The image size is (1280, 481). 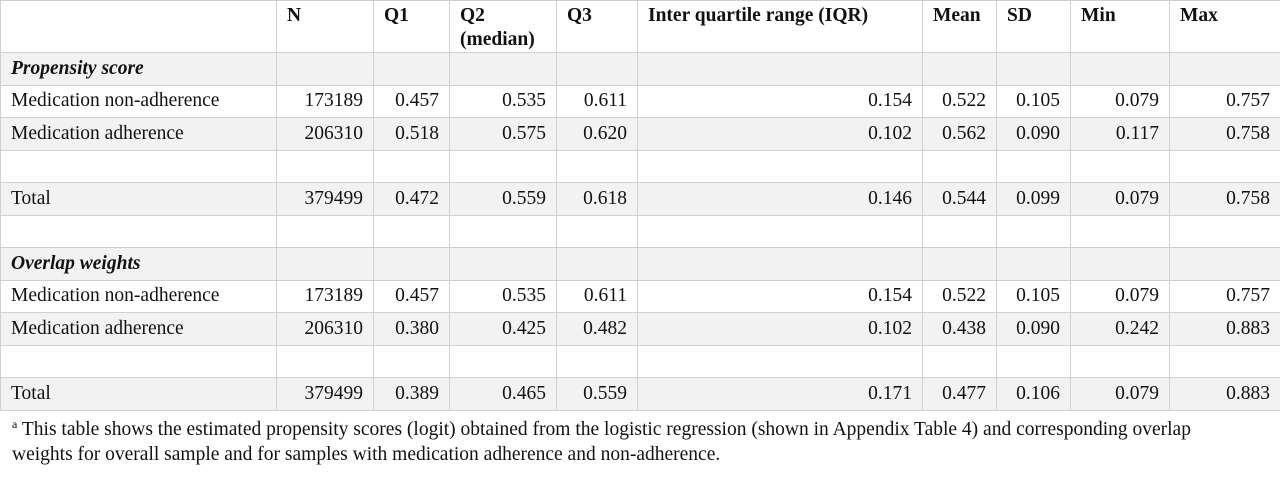 I want to click on value-cell: 0.242, so click(x=1120, y=329).